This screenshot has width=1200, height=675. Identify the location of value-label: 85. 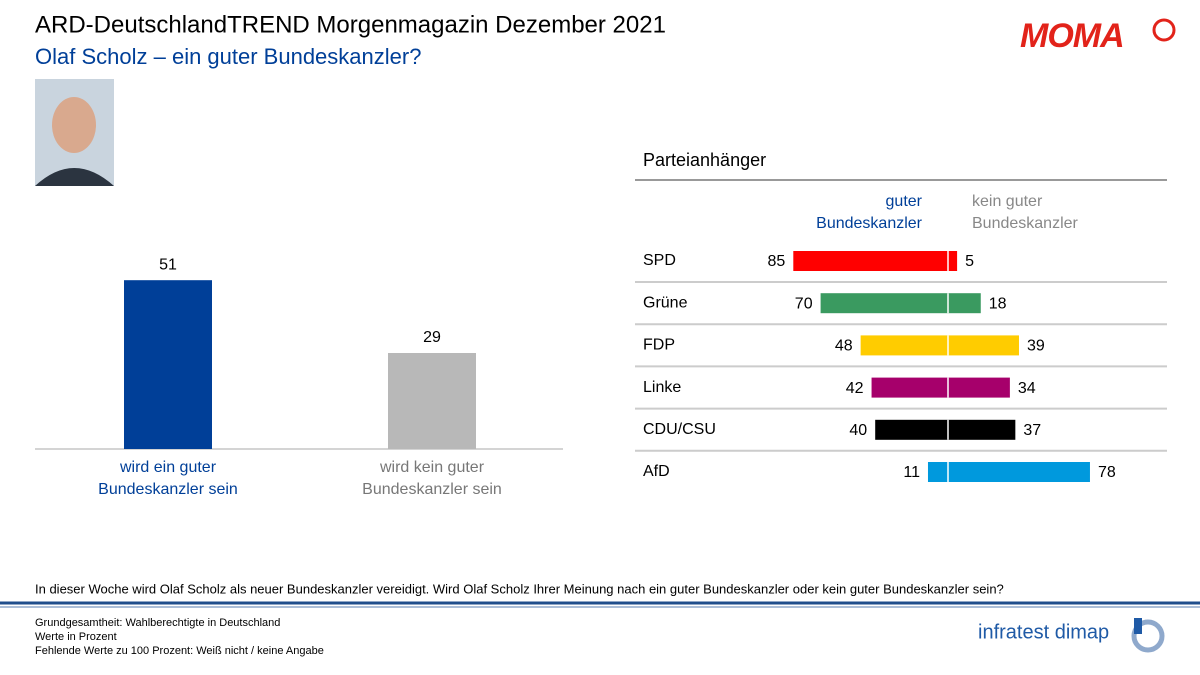
(777, 261).